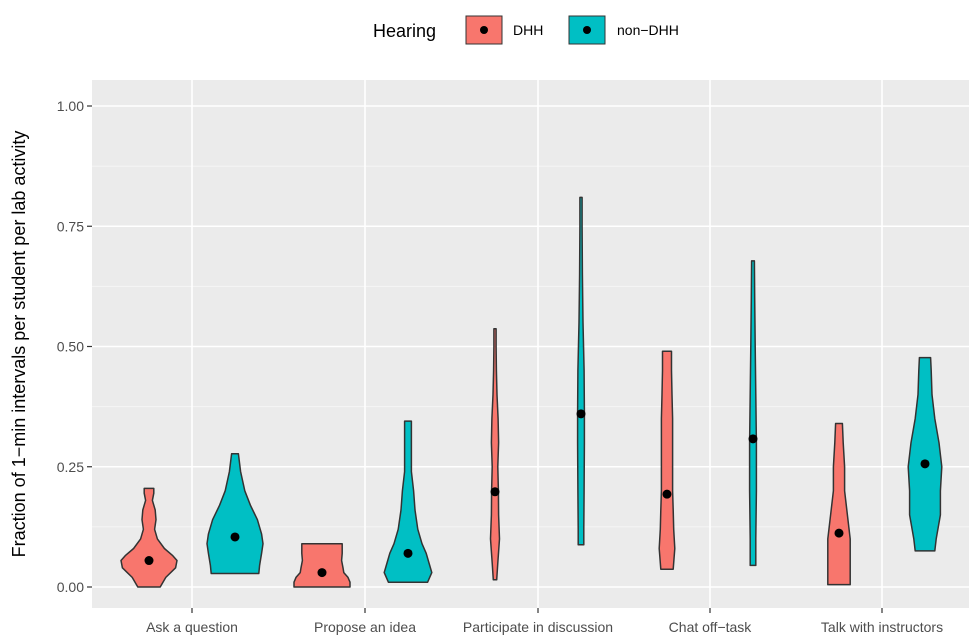 The image size is (975, 637). I want to click on x-tick-label: Participate in discussion, so click(538, 627).